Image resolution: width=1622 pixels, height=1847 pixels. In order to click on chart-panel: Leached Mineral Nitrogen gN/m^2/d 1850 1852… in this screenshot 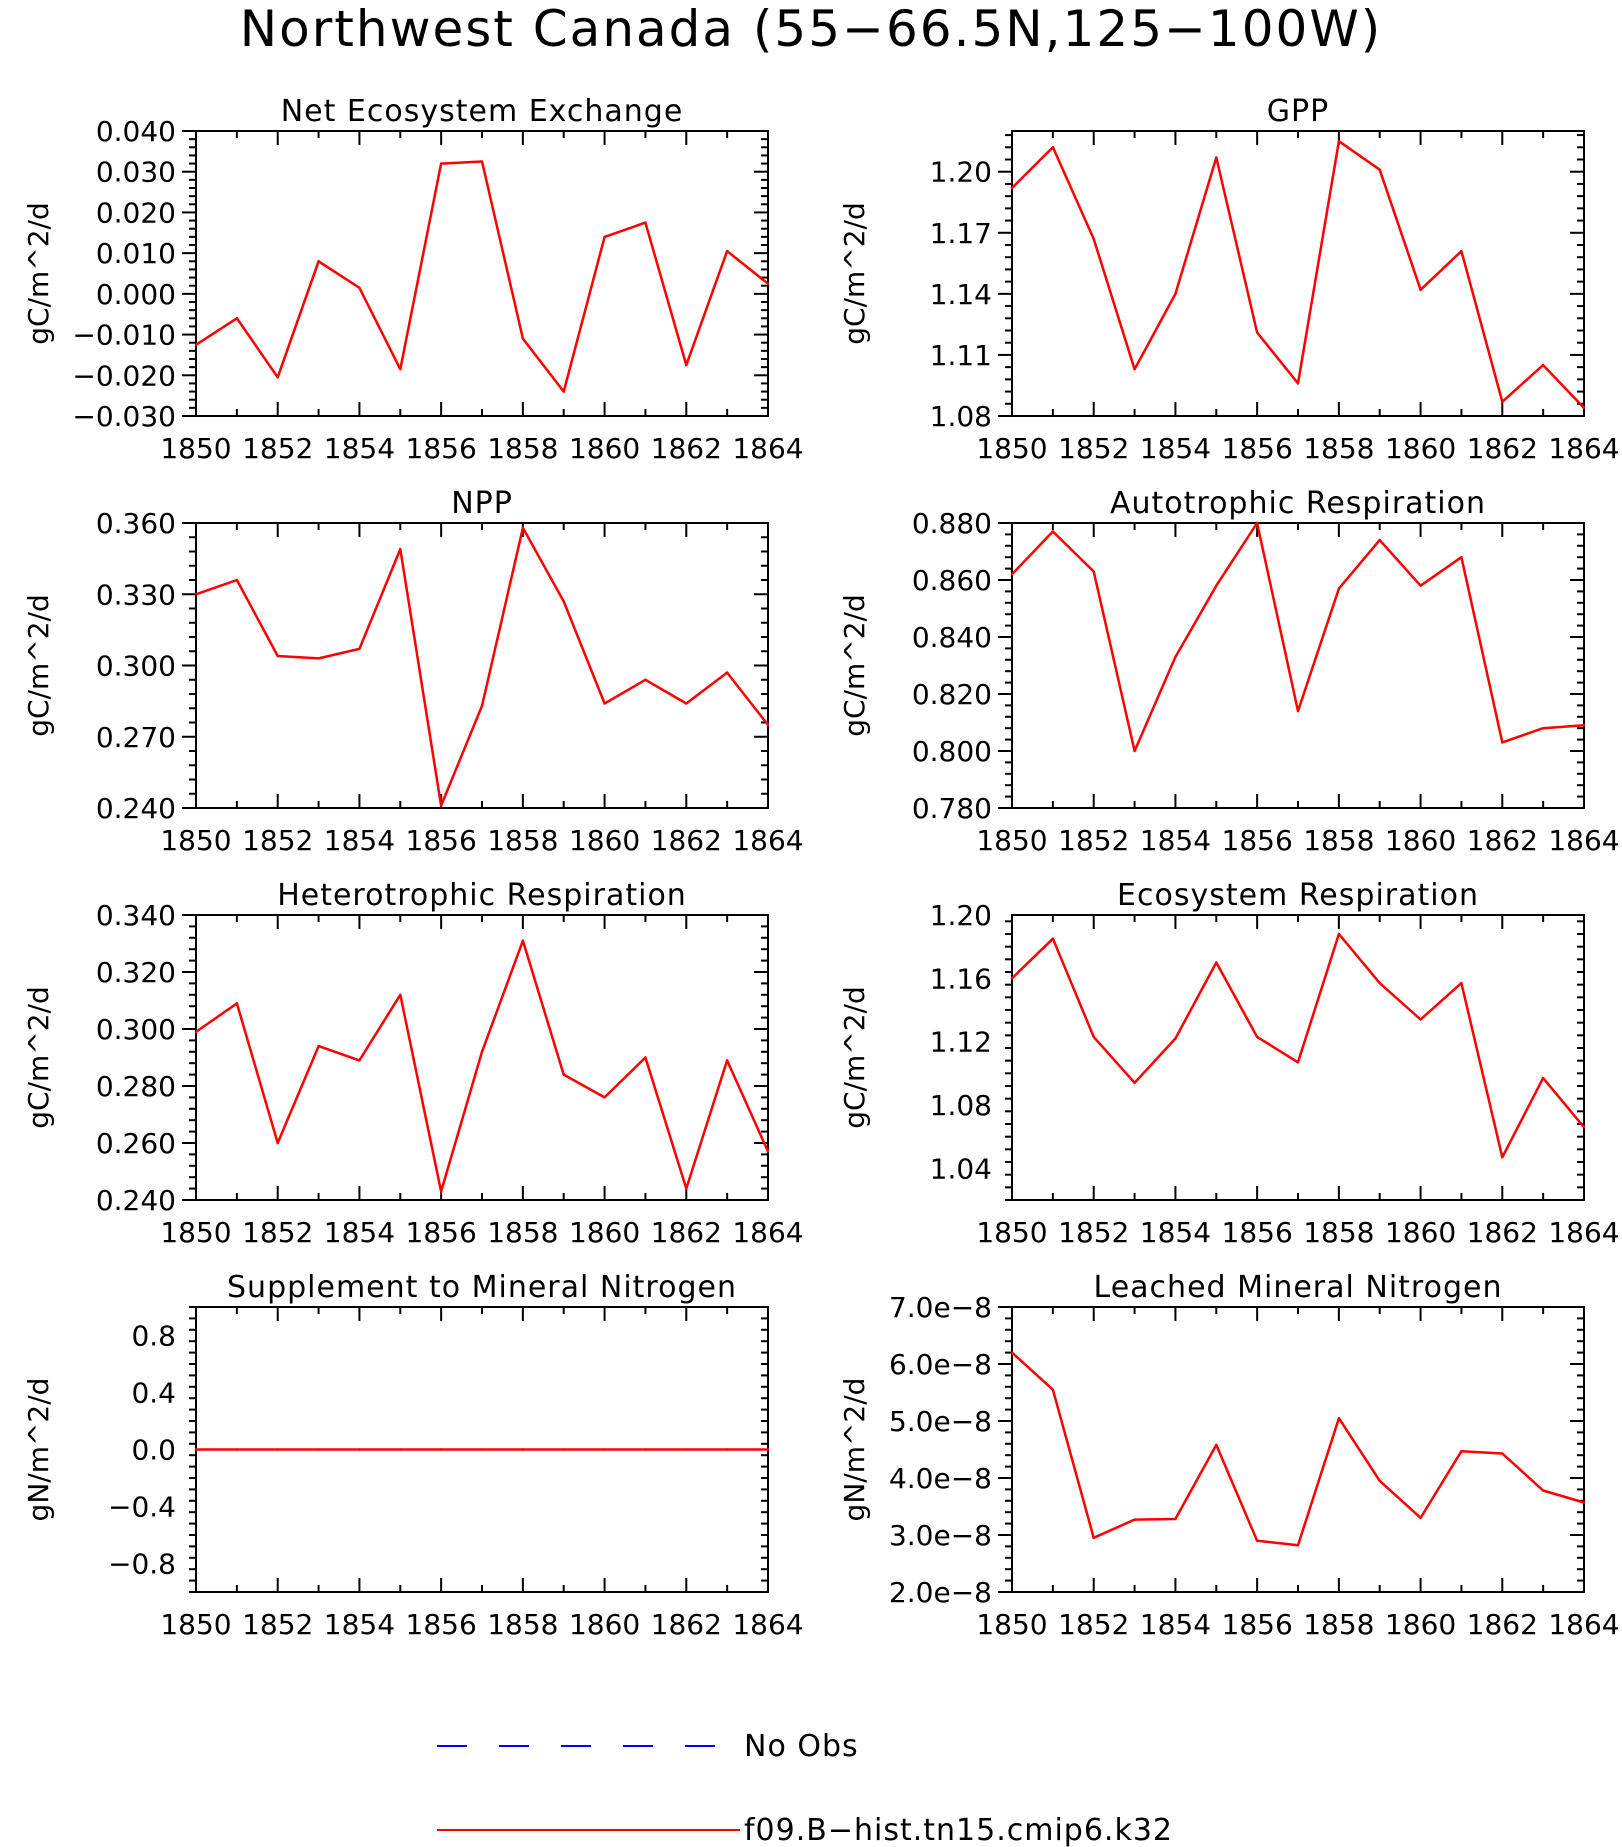, I will do `click(1229, 1455)`.